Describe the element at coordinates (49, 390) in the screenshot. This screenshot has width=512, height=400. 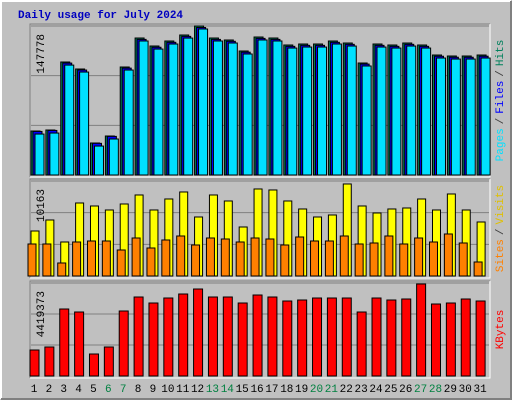
I see `x-tick-label: 2` at that location.